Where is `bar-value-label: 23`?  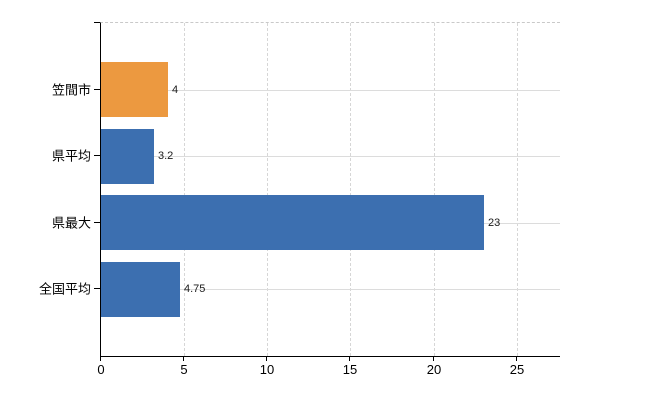
bar-value-label: 23 is located at coordinates (494, 223).